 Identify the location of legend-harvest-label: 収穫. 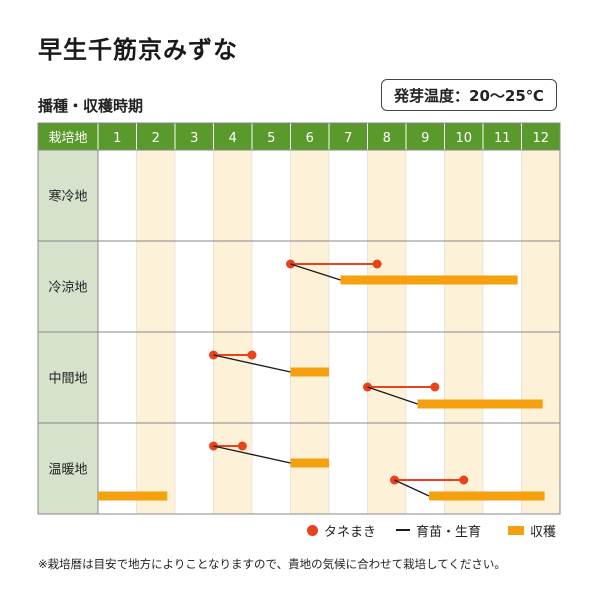
(543, 532).